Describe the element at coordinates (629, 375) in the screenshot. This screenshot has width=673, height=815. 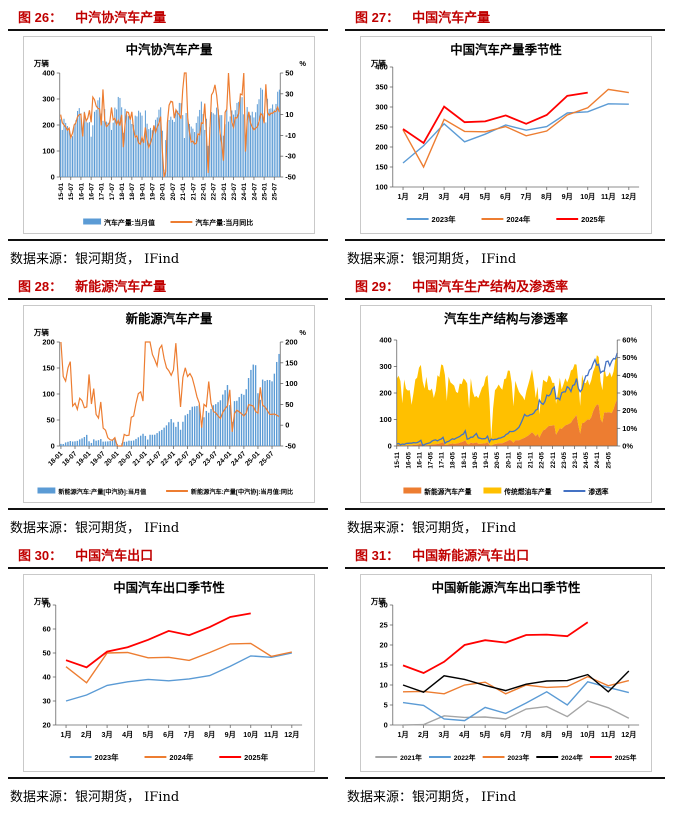
I see `svg-text: 40%` at that location.